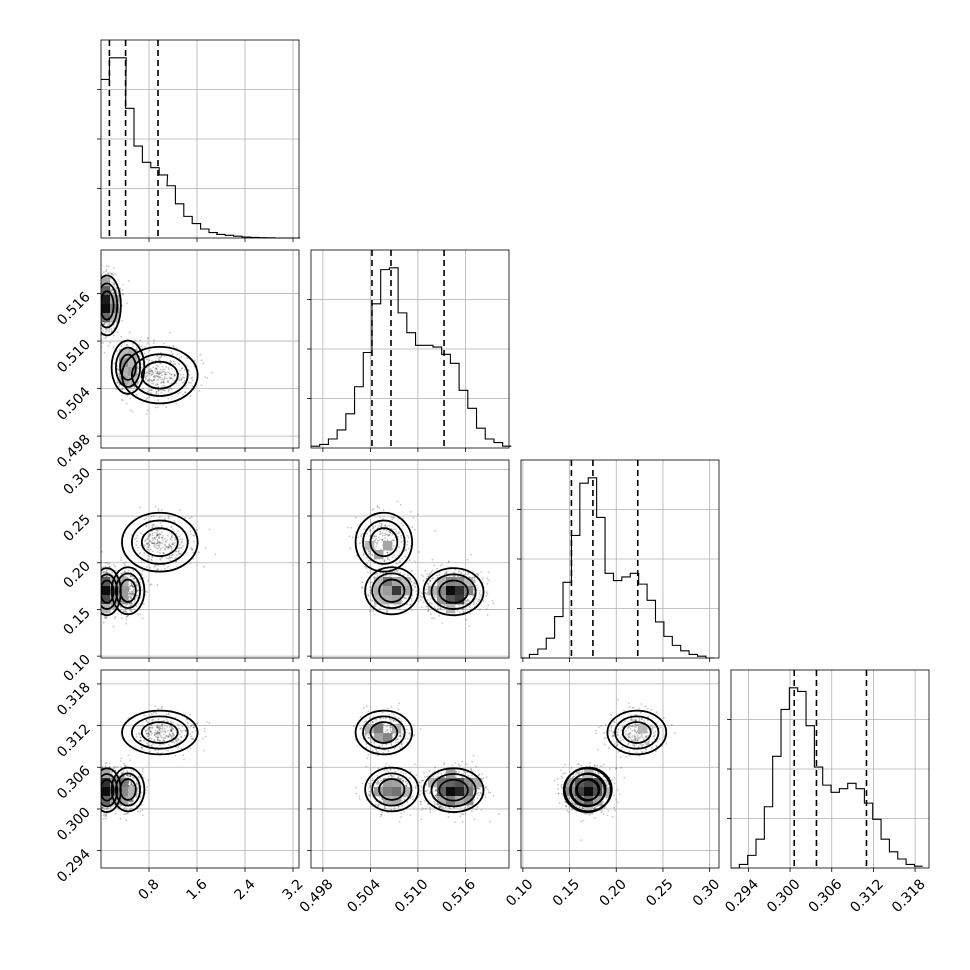 The image size is (970, 970). What do you see at coordinates (392, 591) in the screenshot?
I see `density-contour` at bounding box center [392, 591].